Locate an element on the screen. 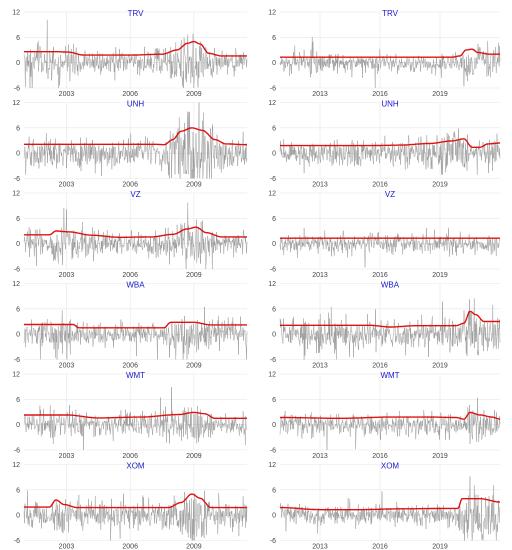 This screenshot has height=550, width=512. panel-trv-early: 12 6 0 -6 TRV 2003 2006 2009 is located at coordinates (130, 53).